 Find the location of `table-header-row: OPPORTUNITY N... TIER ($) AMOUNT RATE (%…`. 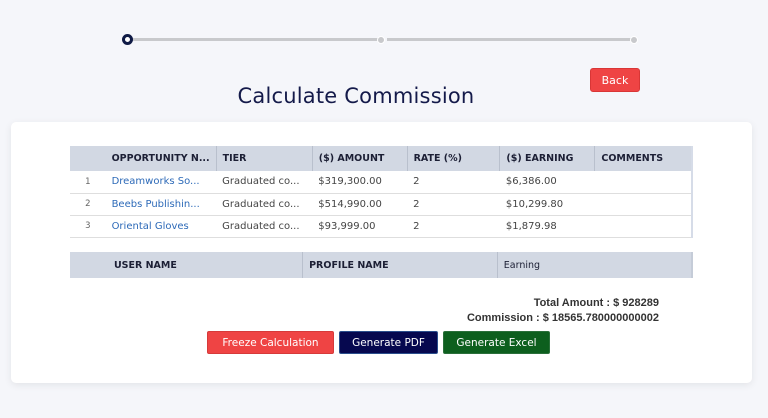

table-header-row: OPPORTUNITY N... TIER ($) AMOUNT RATE (%… is located at coordinates (382, 158).